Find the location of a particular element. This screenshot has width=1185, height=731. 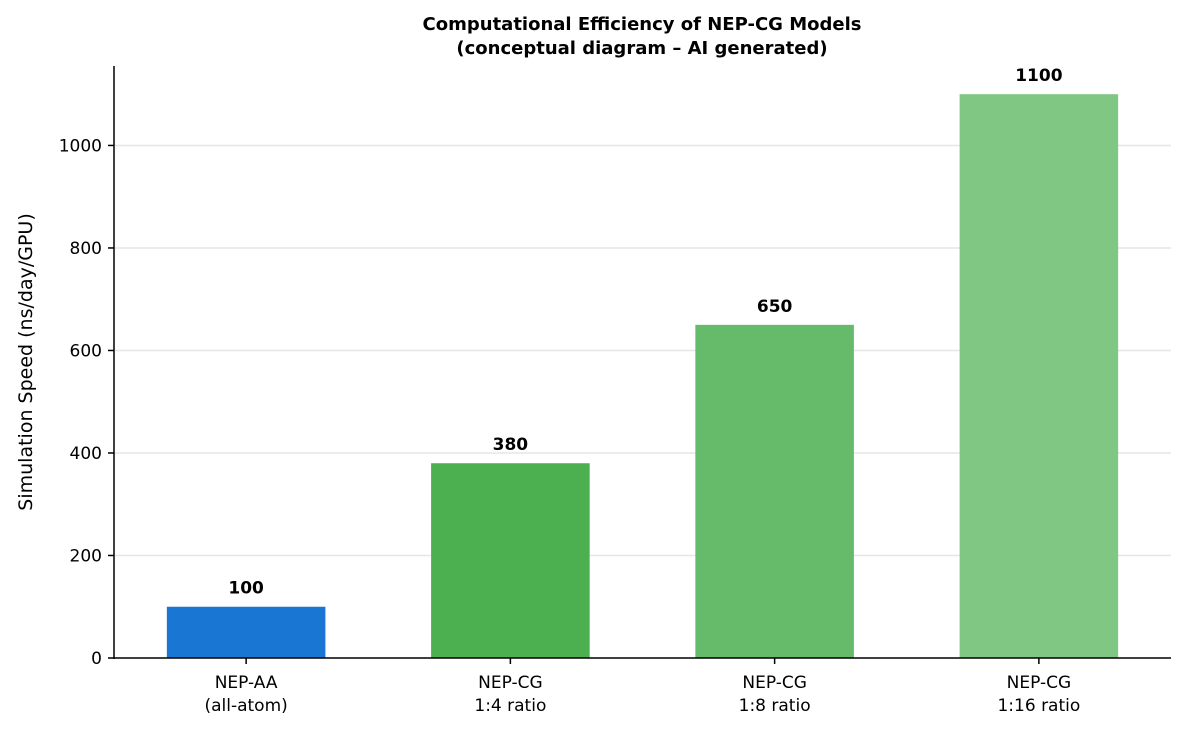

x-tick-label: NEP-AA is located at coordinates (246, 683).